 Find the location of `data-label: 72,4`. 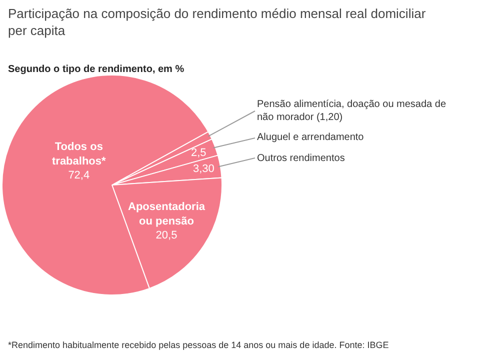

data-label: 72,4 is located at coordinates (79, 176).